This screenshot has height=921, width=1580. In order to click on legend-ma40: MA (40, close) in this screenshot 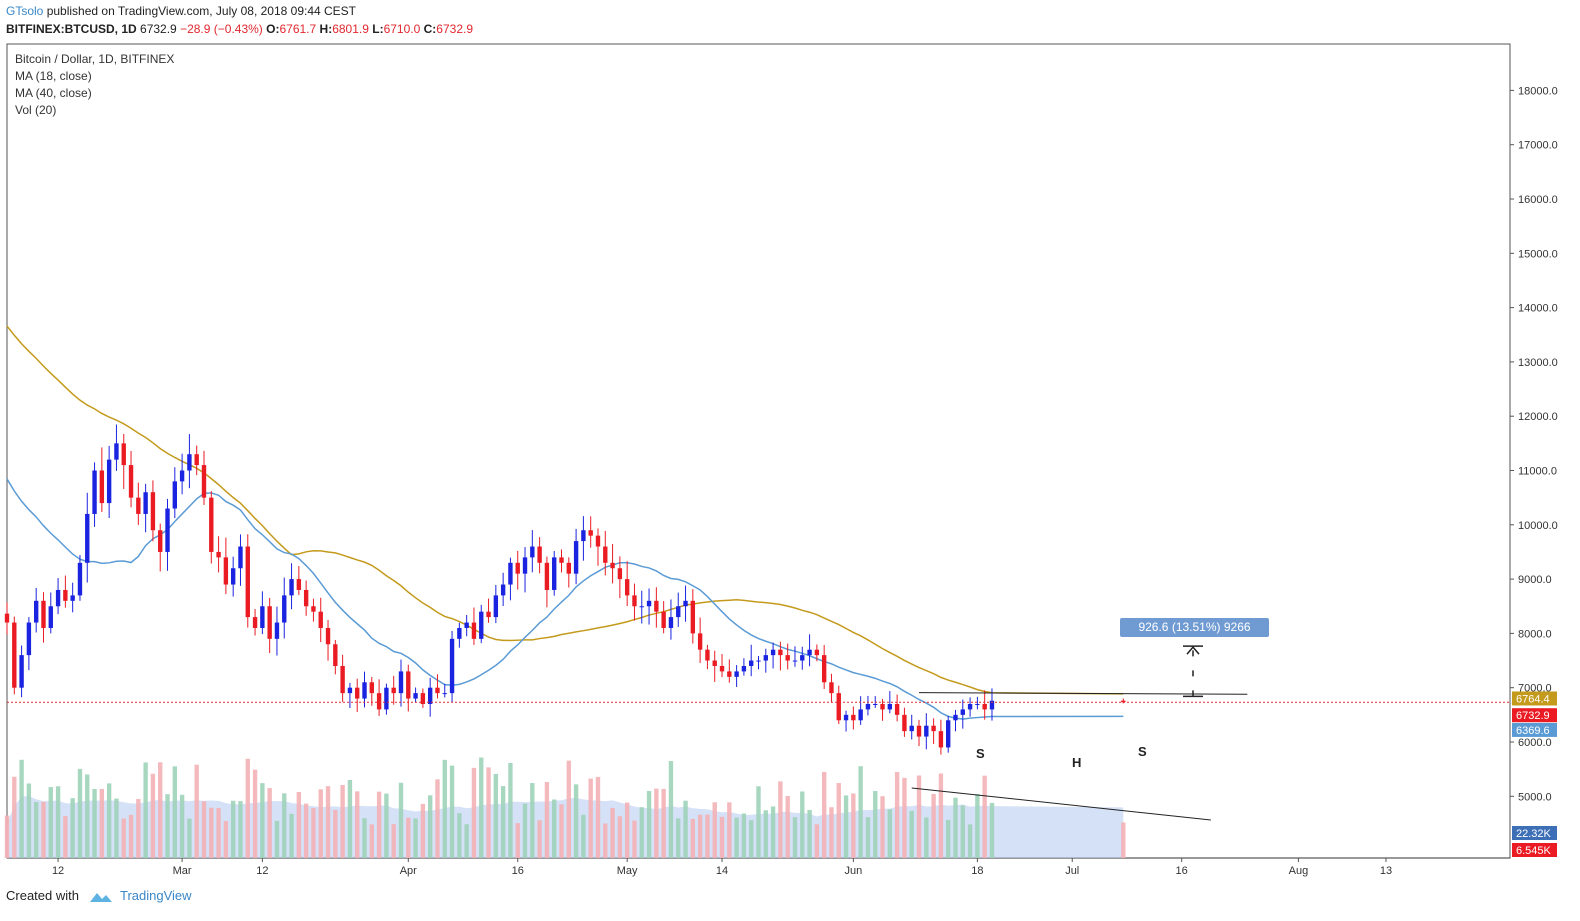, I will do `click(53, 93)`.